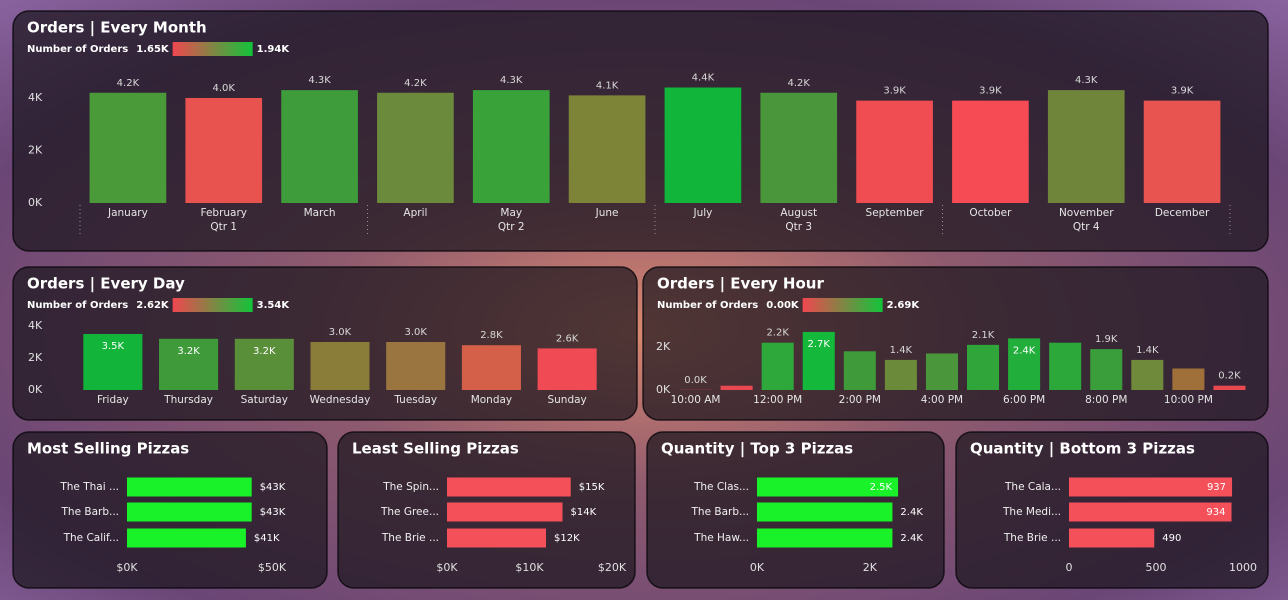  Describe the element at coordinates (340, 400) in the screenshot. I see `x-tick-label: Wednesday` at that location.